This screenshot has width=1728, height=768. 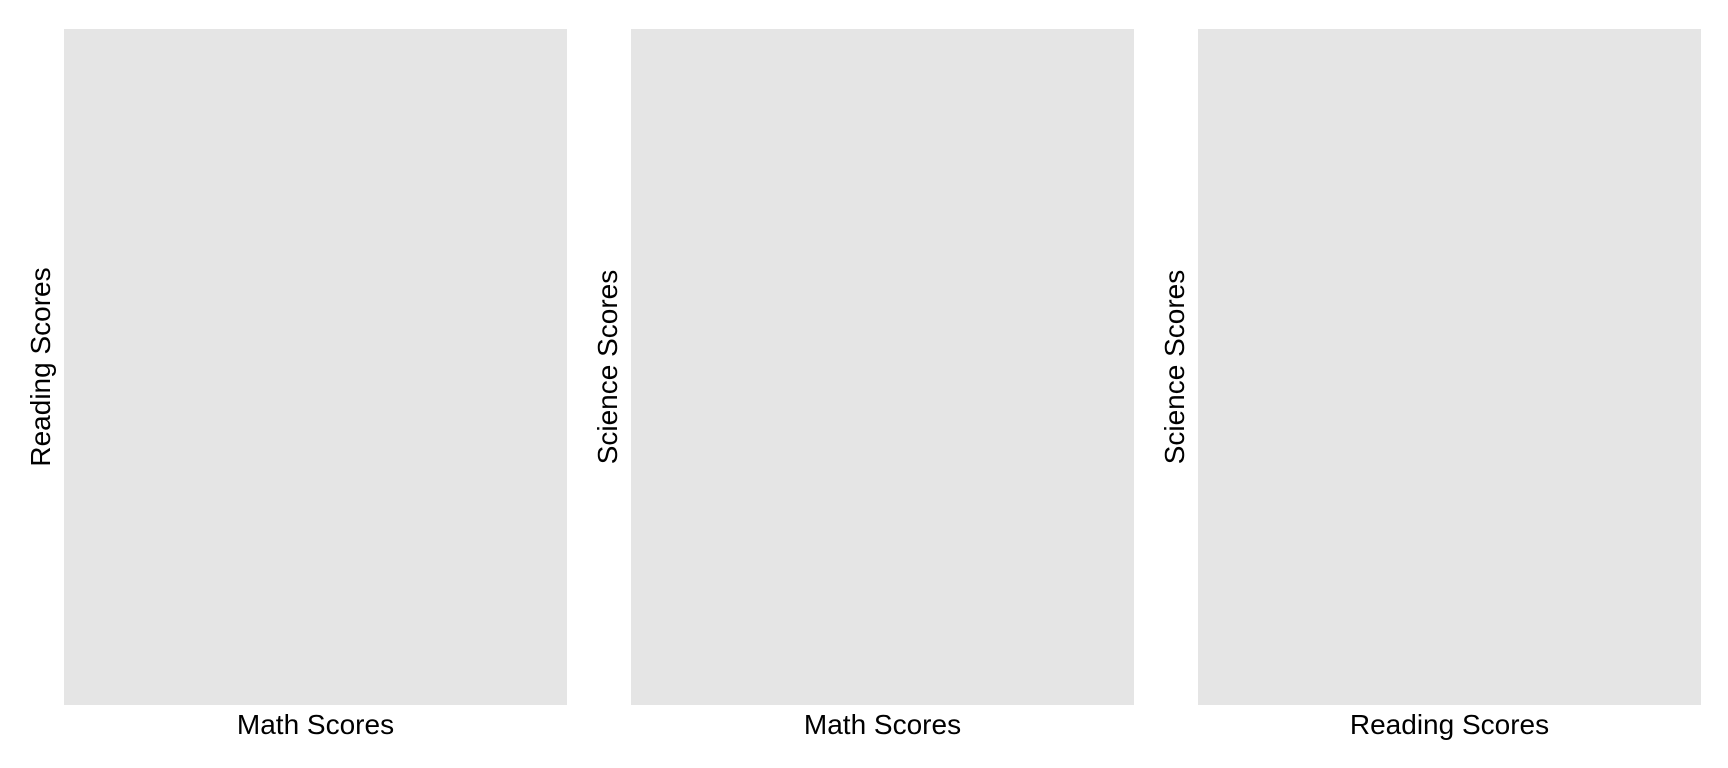 I want to click on x-axis-title-1: Math Scores, so click(x=315, y=724).